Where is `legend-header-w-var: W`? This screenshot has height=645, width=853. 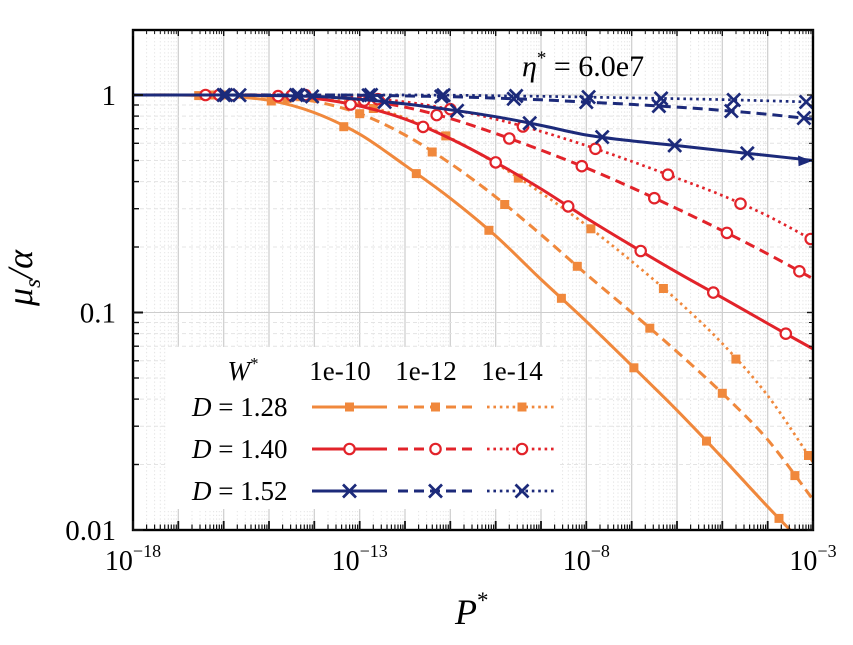
legend-header-w-var: W is located at coordinates (240, 371).